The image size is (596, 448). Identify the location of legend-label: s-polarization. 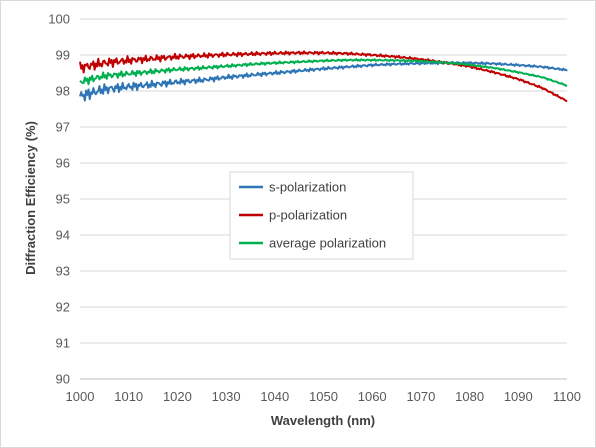
(307, 187).